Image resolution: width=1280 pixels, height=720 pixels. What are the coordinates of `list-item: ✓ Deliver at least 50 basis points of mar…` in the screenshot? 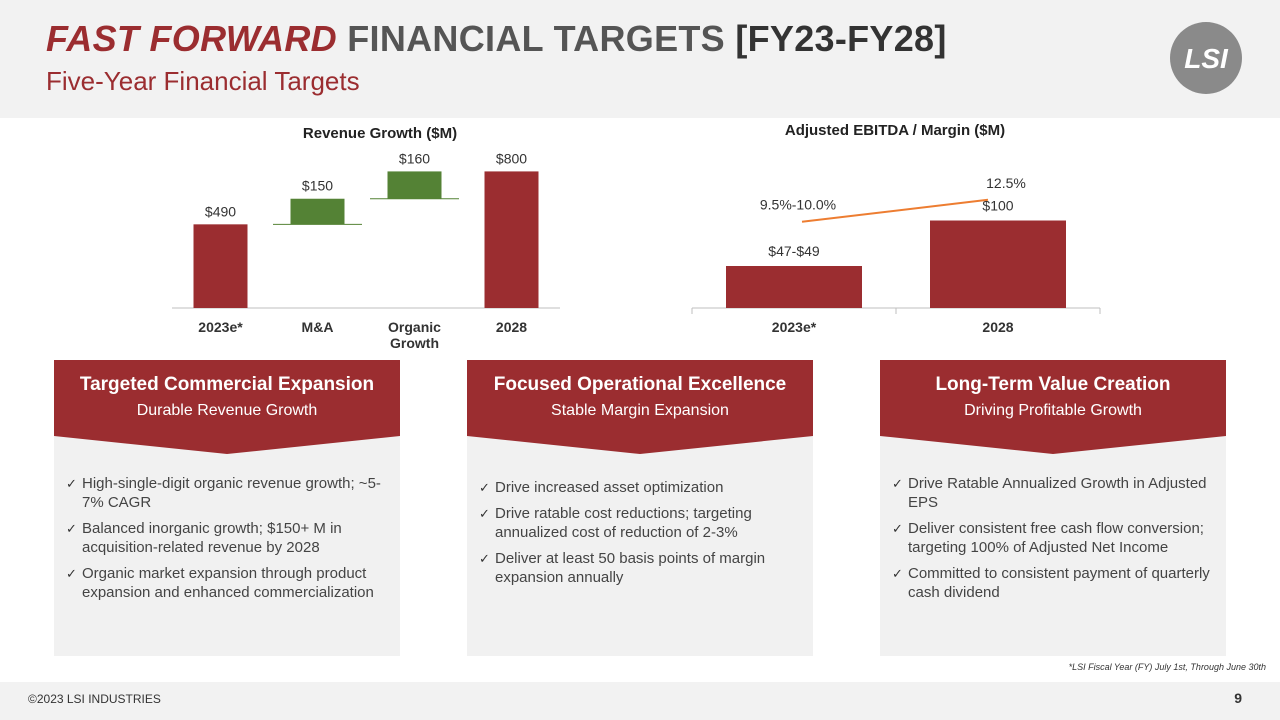 It's located at (640, 568).